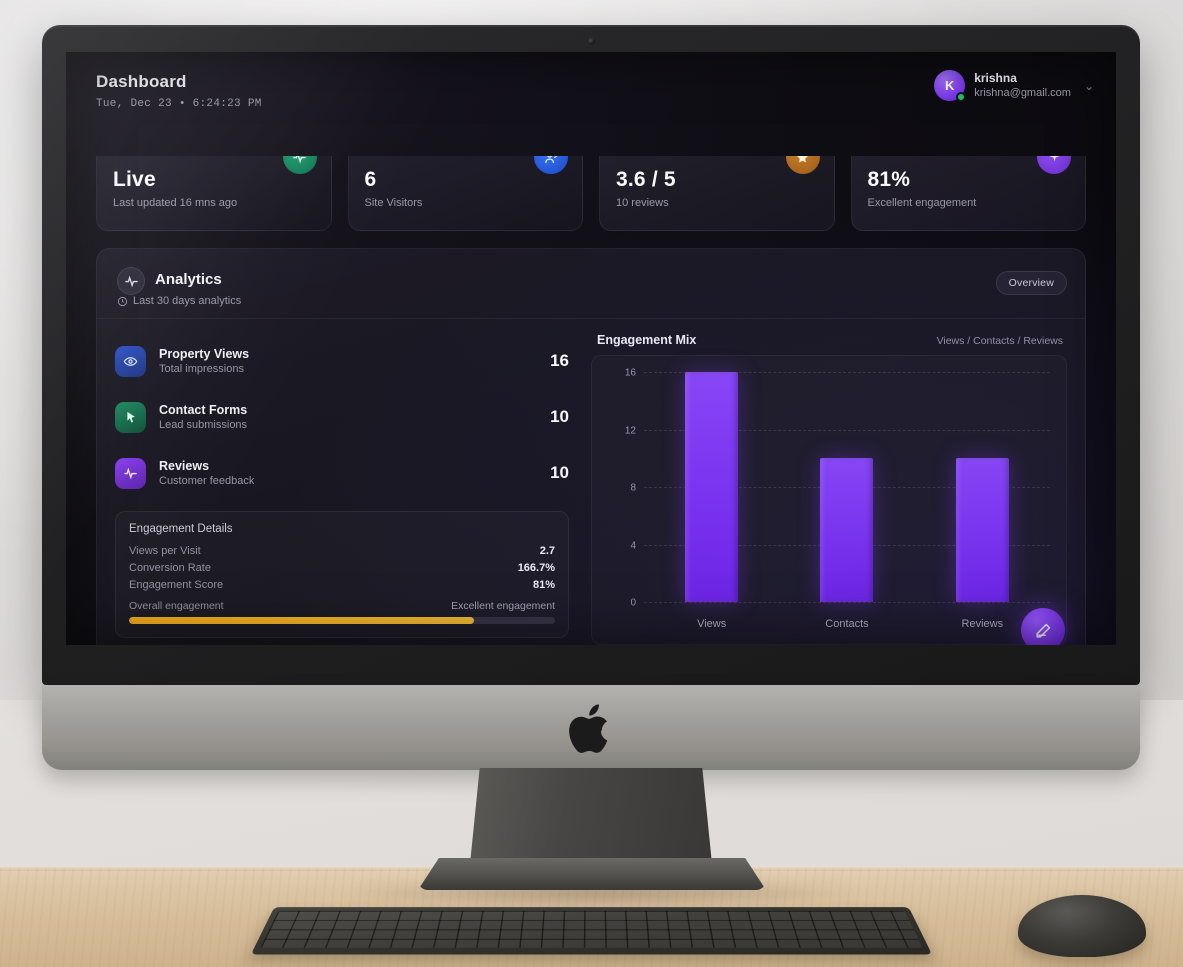 Image resolution: width=1183 pixels, height=967 pixels. Describe the element at coordinates (1082, 926) in the screenshot. I see `mouse` at that location.